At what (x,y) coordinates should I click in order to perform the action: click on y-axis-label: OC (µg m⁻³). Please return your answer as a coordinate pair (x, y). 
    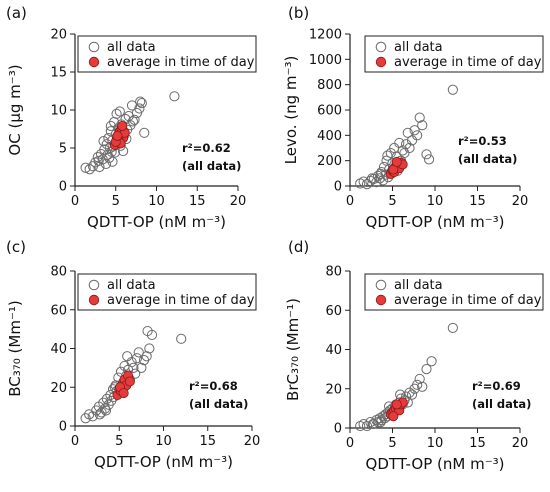
    Looking at the image, I should click on (15, 109).